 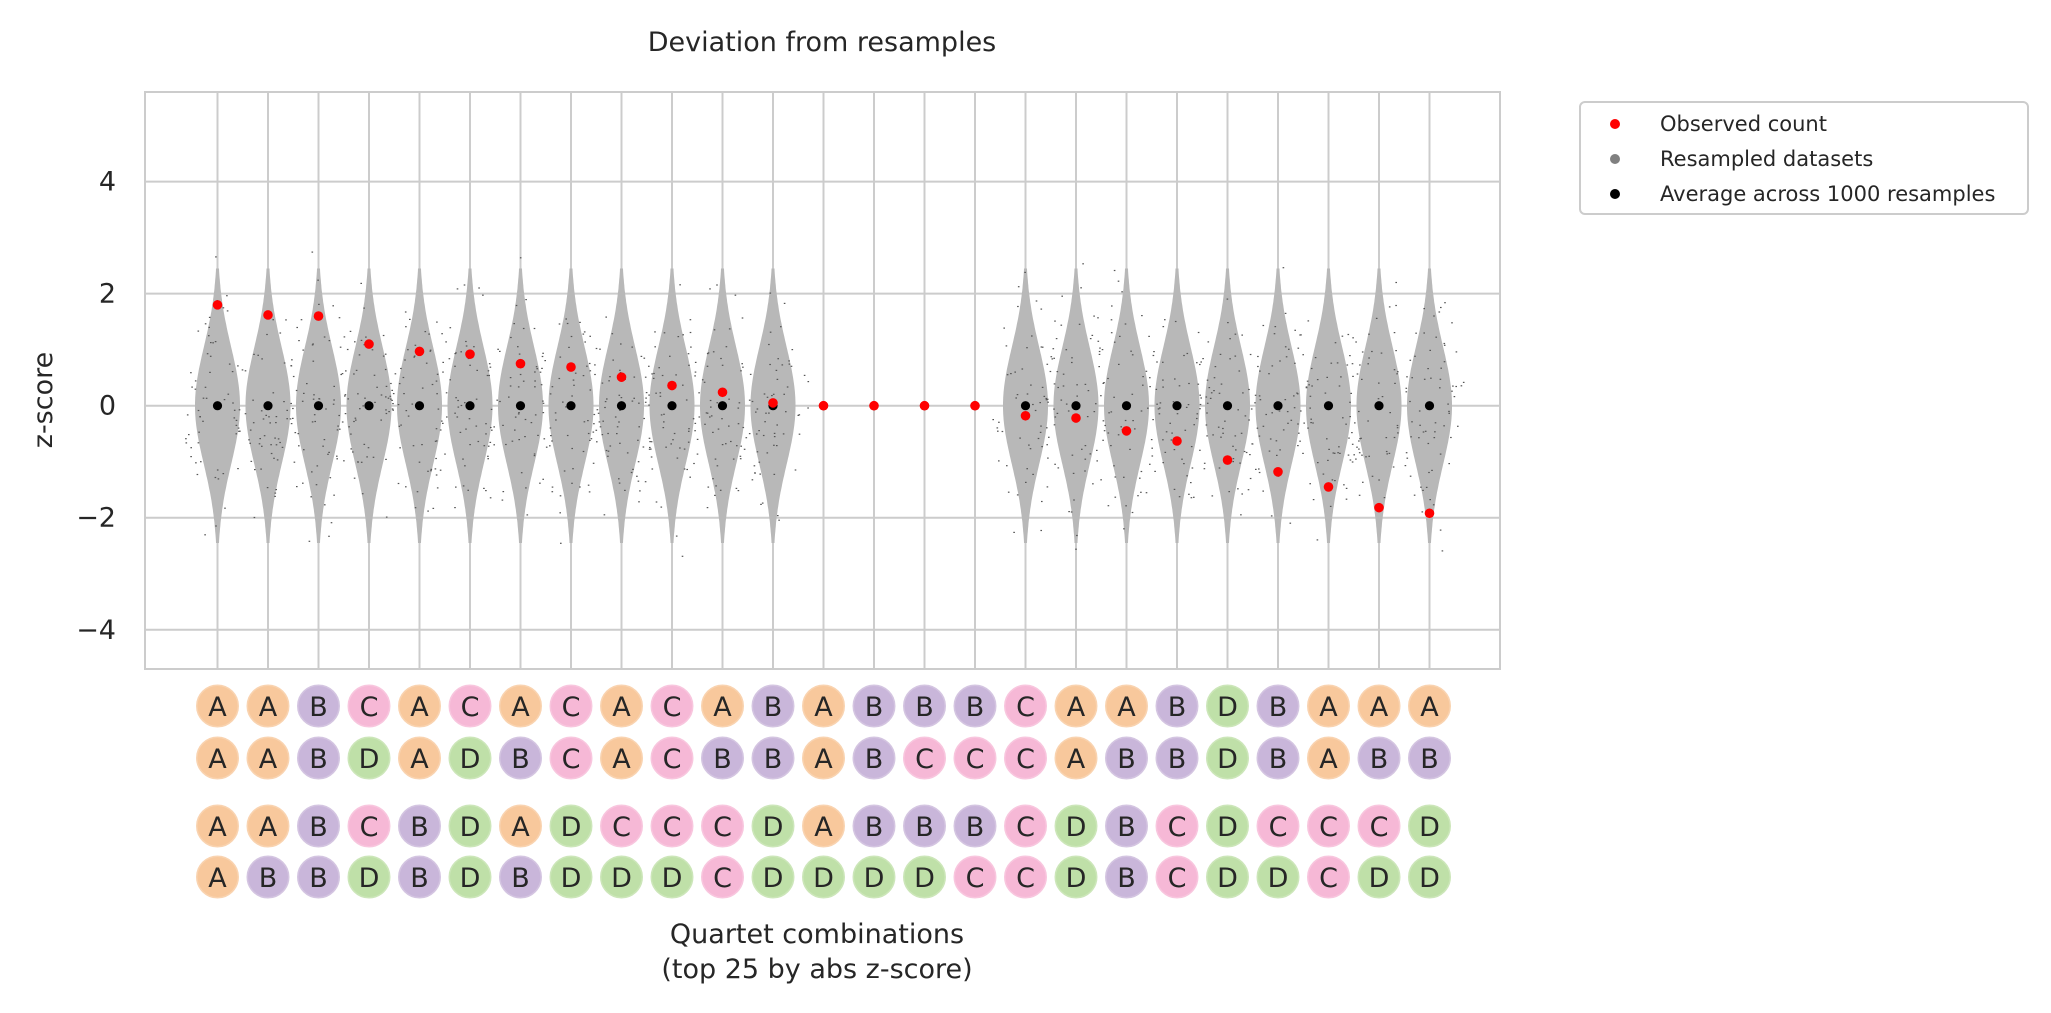 What do you see at coordinates (107, 406) in the screenshot?
I see `y-tick-label-2: 0` at bounding box center [107, 406].